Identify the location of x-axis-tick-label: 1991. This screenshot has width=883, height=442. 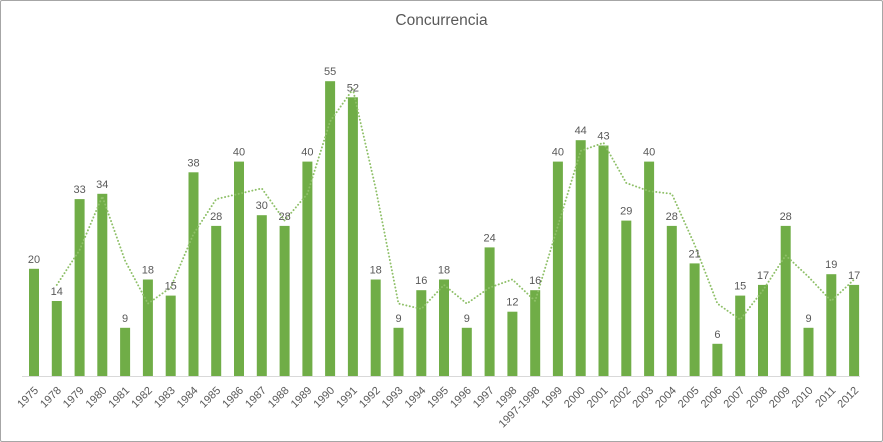
(347, 398).